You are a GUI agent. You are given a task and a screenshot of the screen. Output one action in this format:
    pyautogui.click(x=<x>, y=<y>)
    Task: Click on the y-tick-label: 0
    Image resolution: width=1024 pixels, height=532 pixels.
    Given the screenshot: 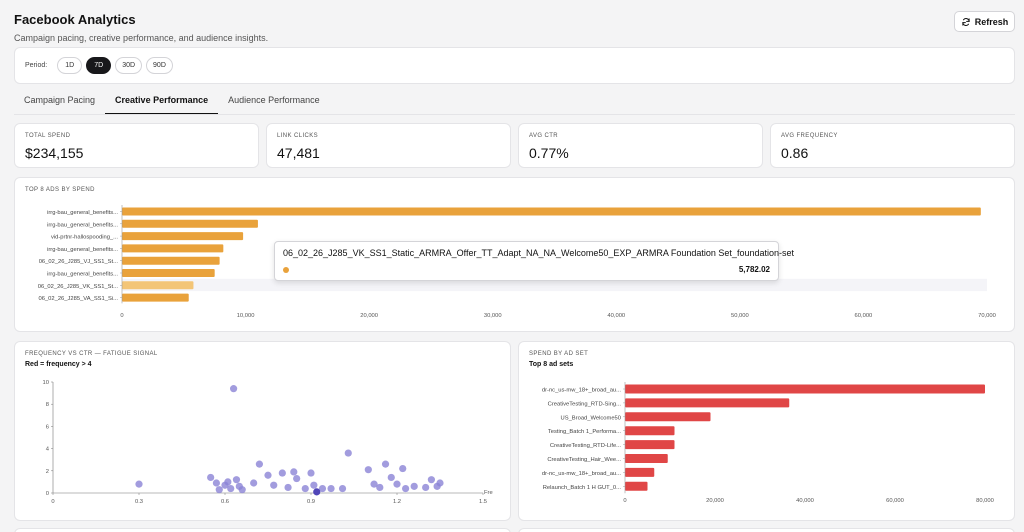 What is the action you would take?
    pyautogui.click(x=47, y=494)
    